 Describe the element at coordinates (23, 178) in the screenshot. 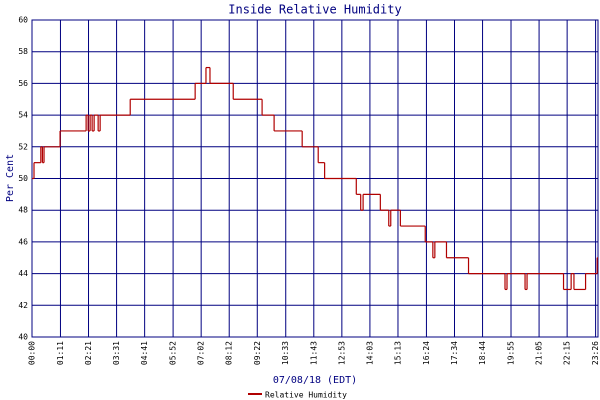

I see `y-tick-label: 50` at that location.